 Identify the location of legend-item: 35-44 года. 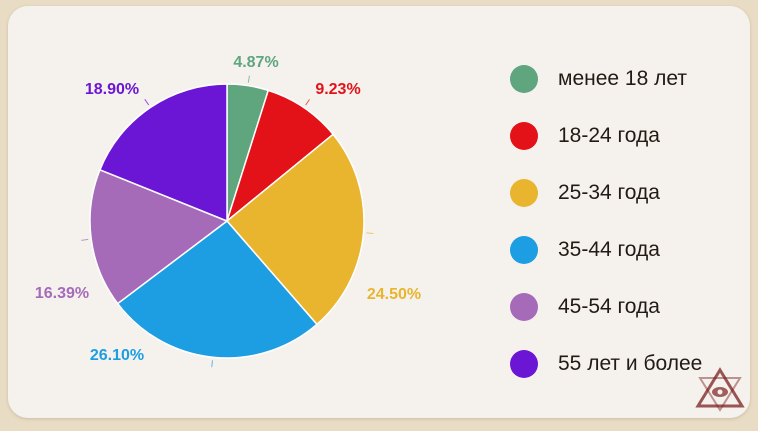
(625, 249).